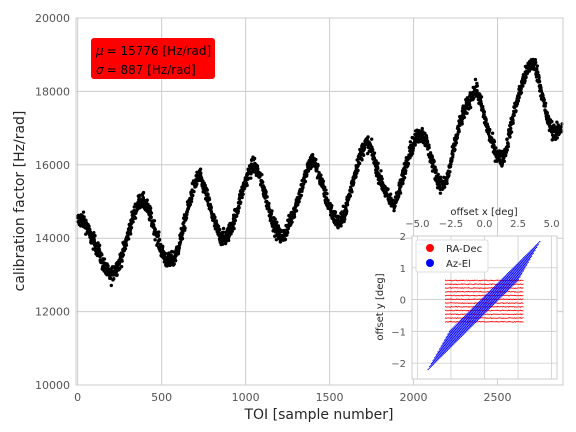  I want to click on inset-x-ticks: −5.0 −2.5 0.0 2.5 5.0, so click(482, 224).